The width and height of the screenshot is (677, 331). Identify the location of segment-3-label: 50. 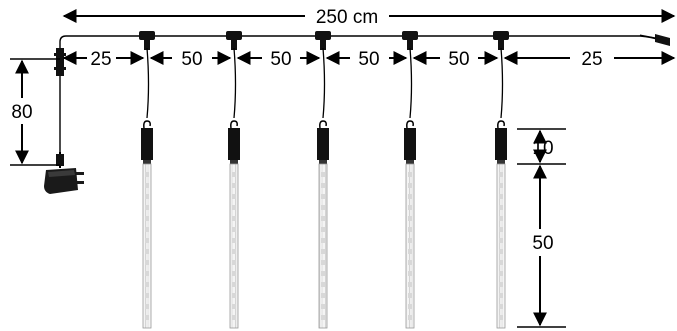
(368, 59).